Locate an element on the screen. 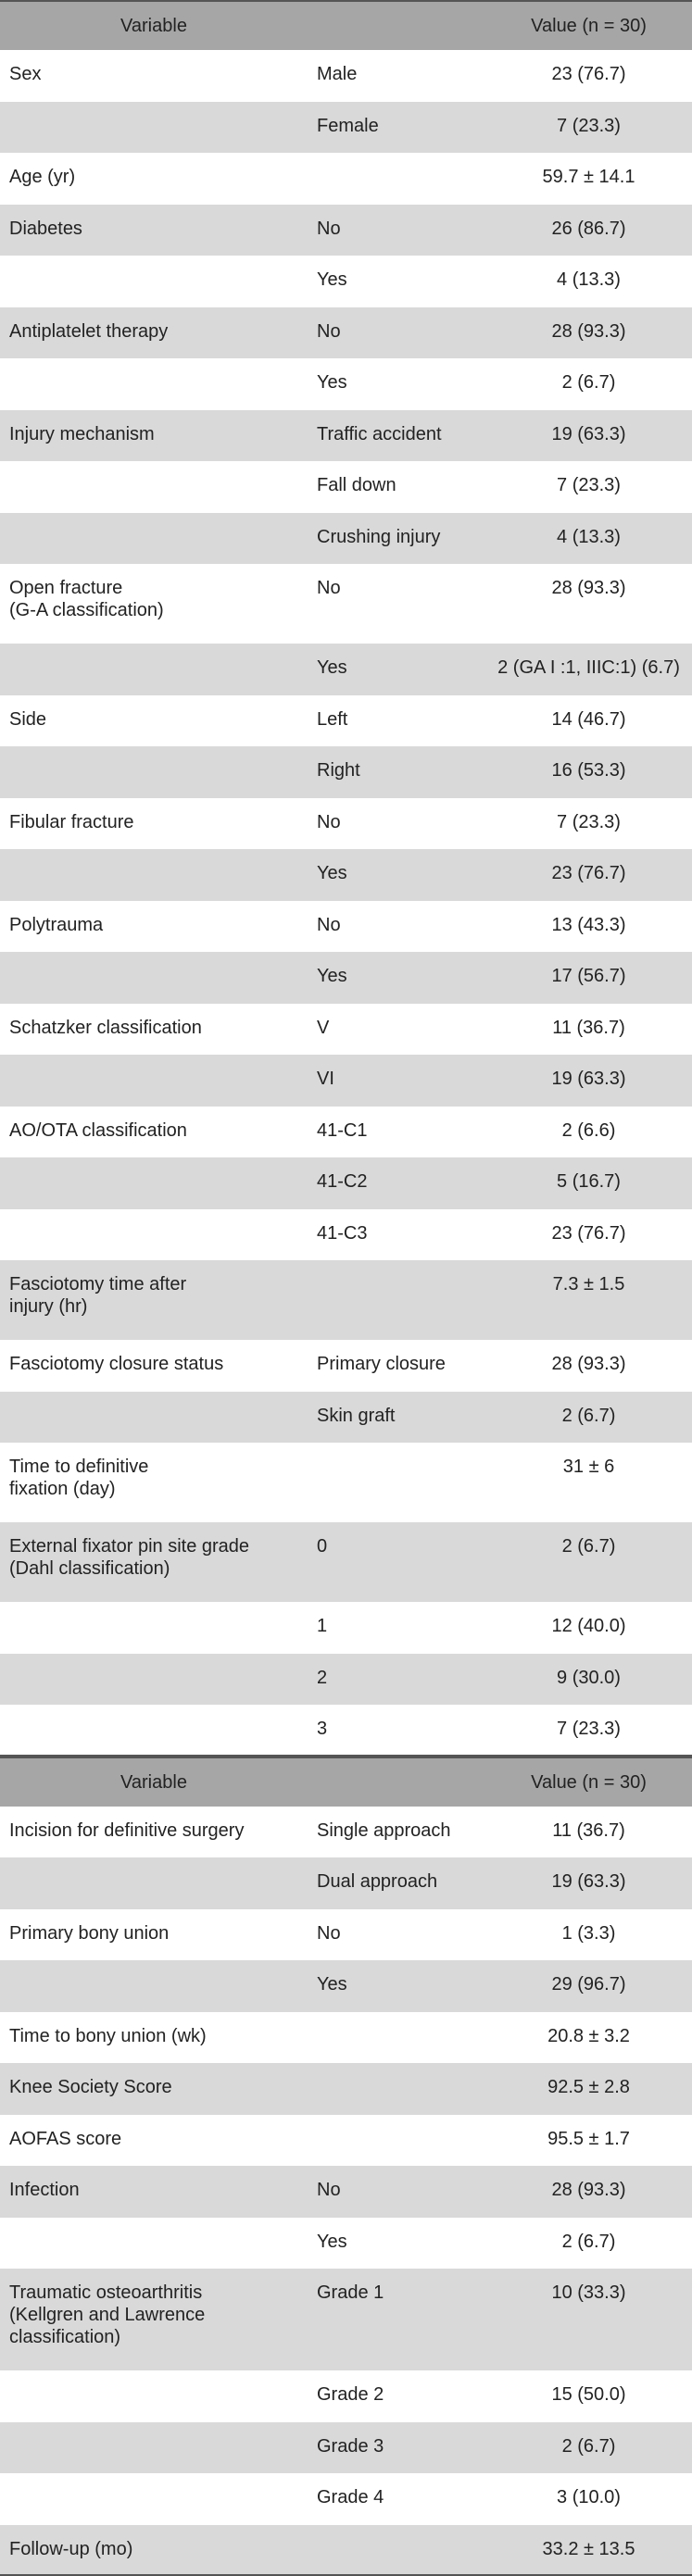 The width and height of the screenshot is (692, 2576). table-cell: 26 (86.7) is located at coordinates (588, 230).